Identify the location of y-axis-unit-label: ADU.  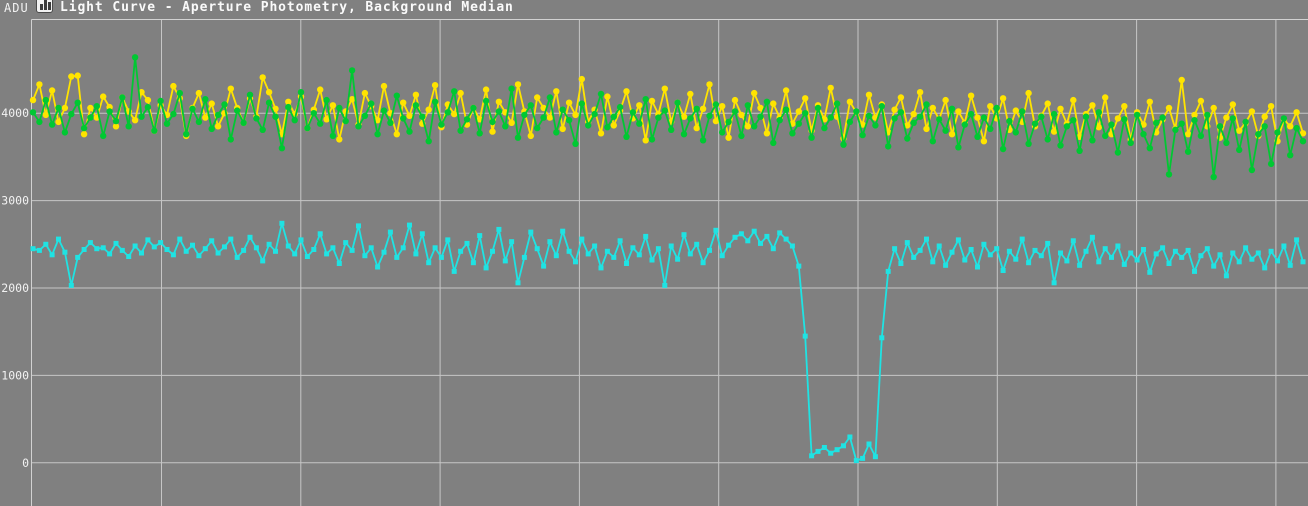
(16, 8).